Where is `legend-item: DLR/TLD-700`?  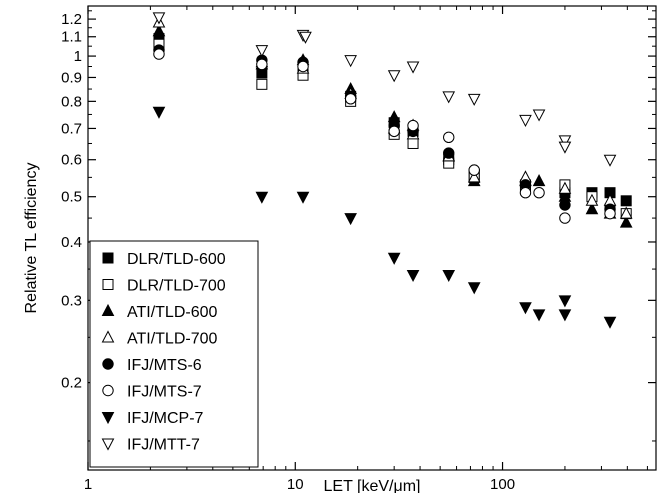
legend-item: DLR/TLD-700 is located at coordinates (164, 286).